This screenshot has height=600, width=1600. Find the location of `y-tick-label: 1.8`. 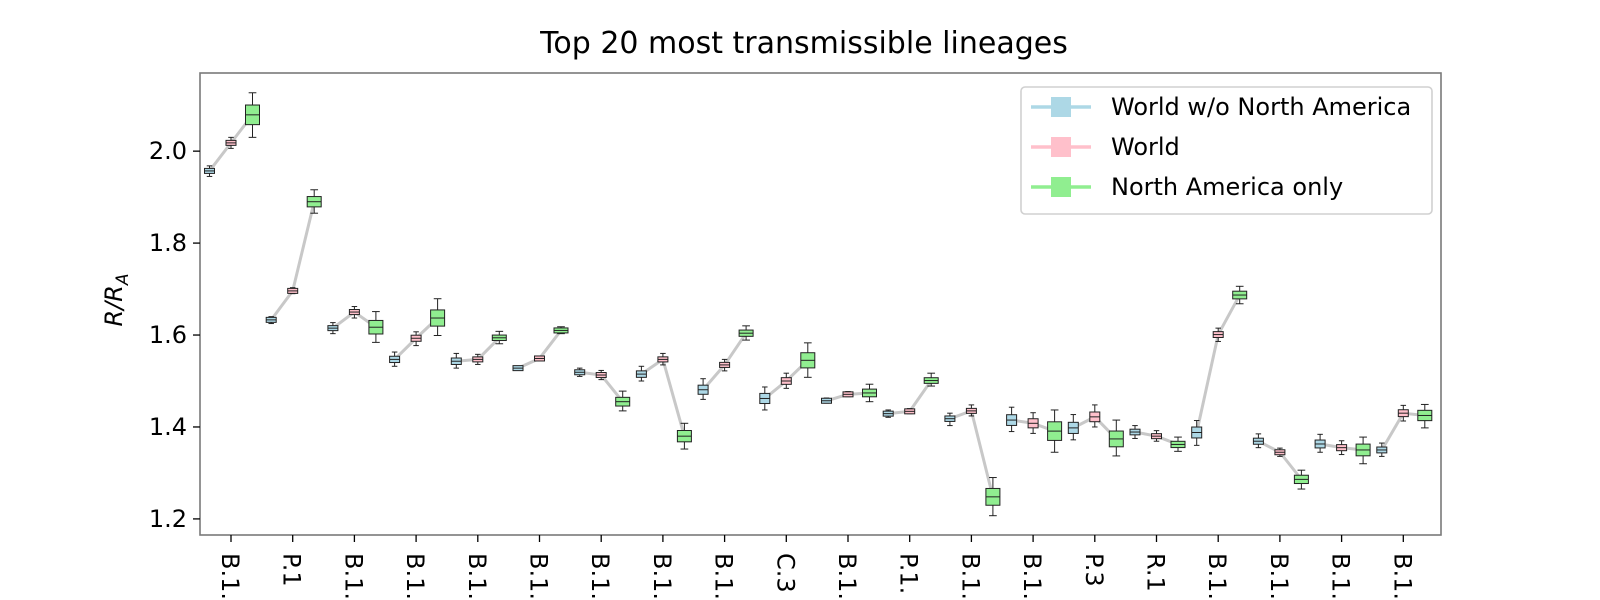

y-tick-label: 1.8 is located at coordinates (168, 243).